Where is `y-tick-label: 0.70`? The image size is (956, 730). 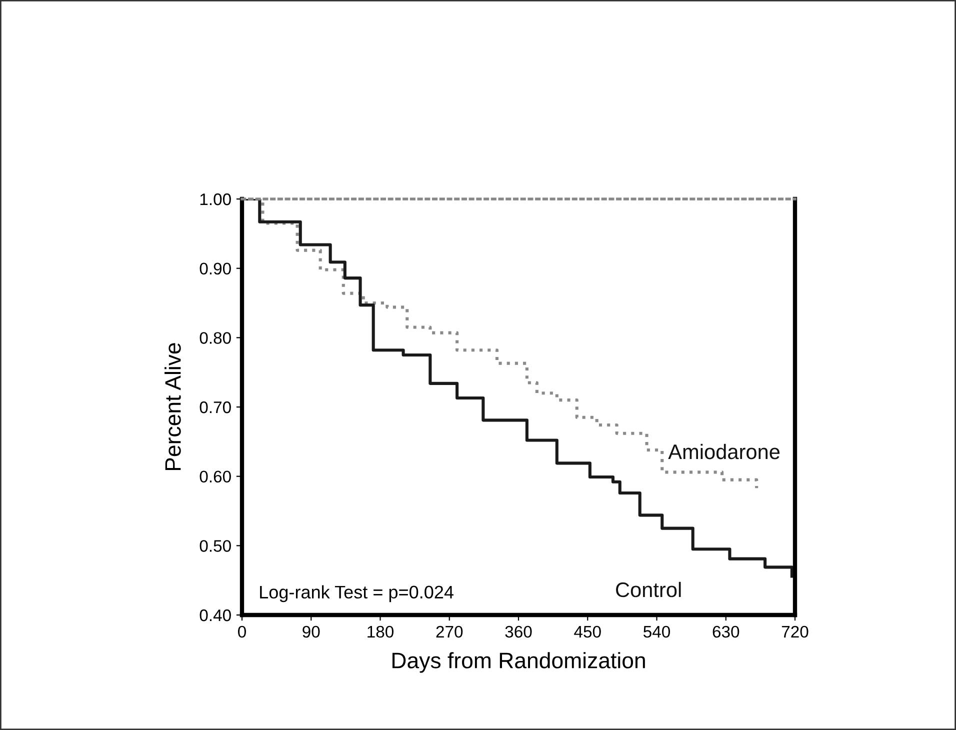 y-tick-label: 0.70 is located at coordinates (215, 407).